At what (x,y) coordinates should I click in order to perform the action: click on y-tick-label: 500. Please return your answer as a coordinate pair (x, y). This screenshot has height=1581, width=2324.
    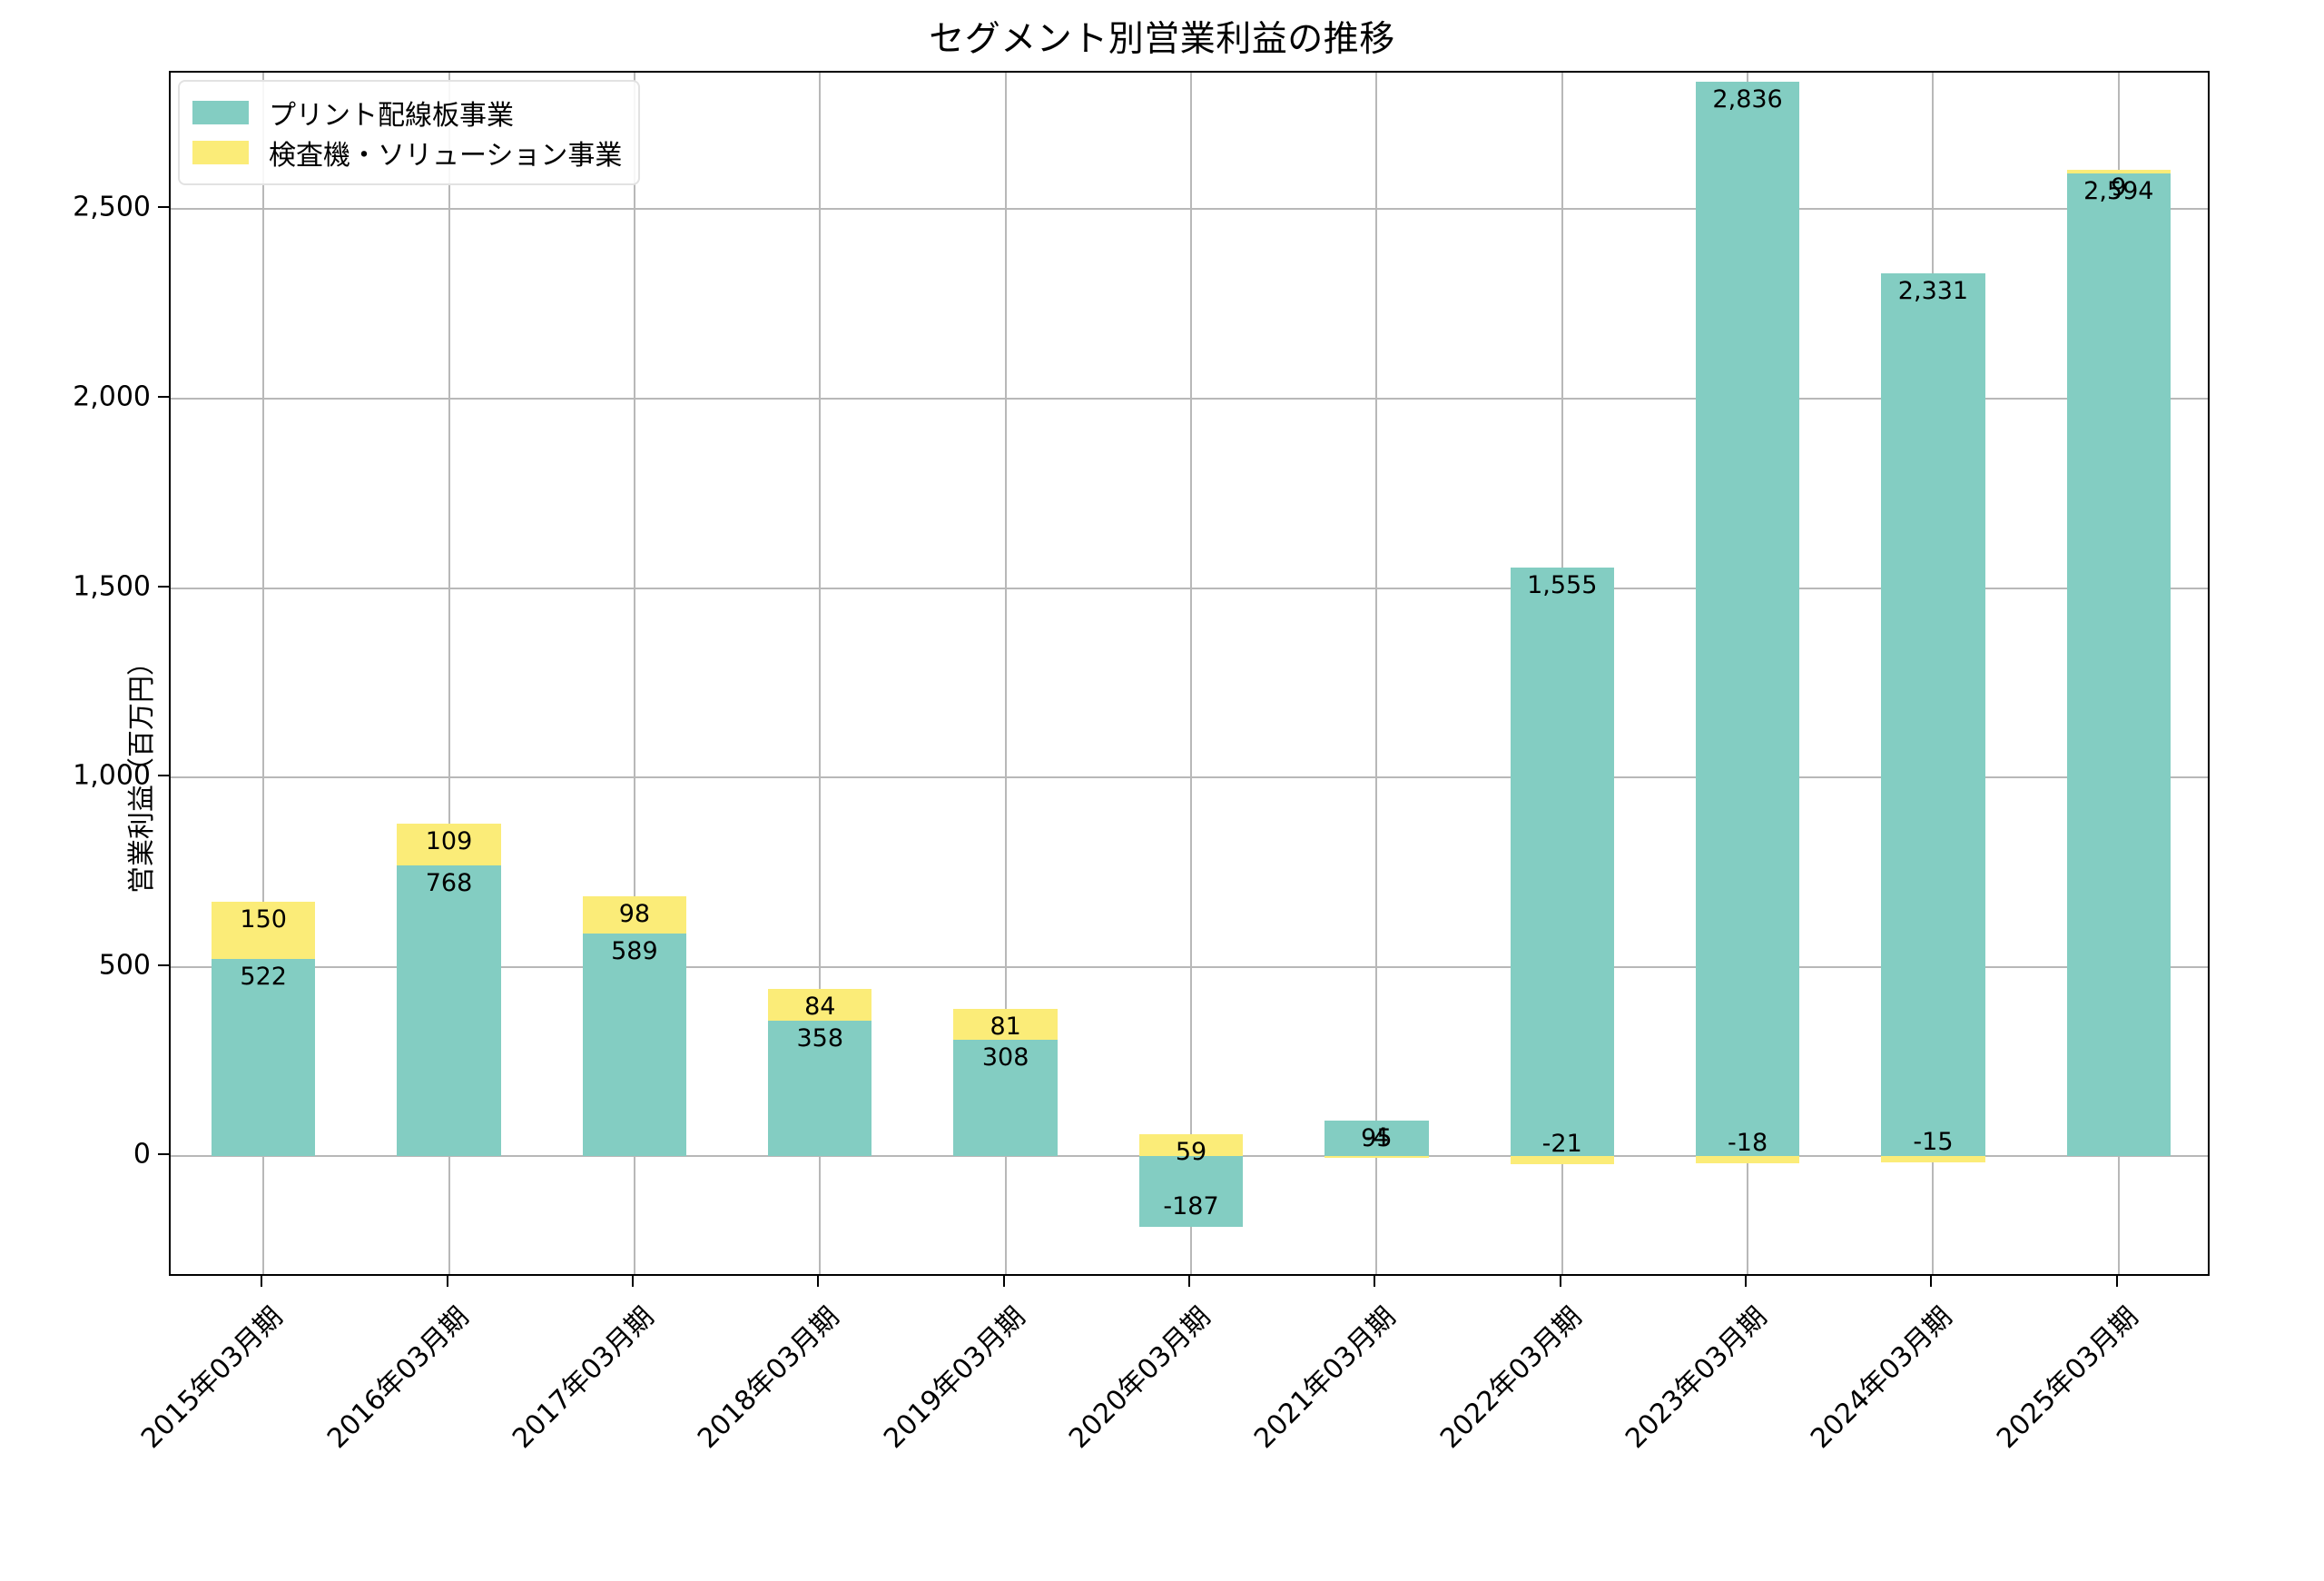
    Looking at the image, I should click on (124, 965).